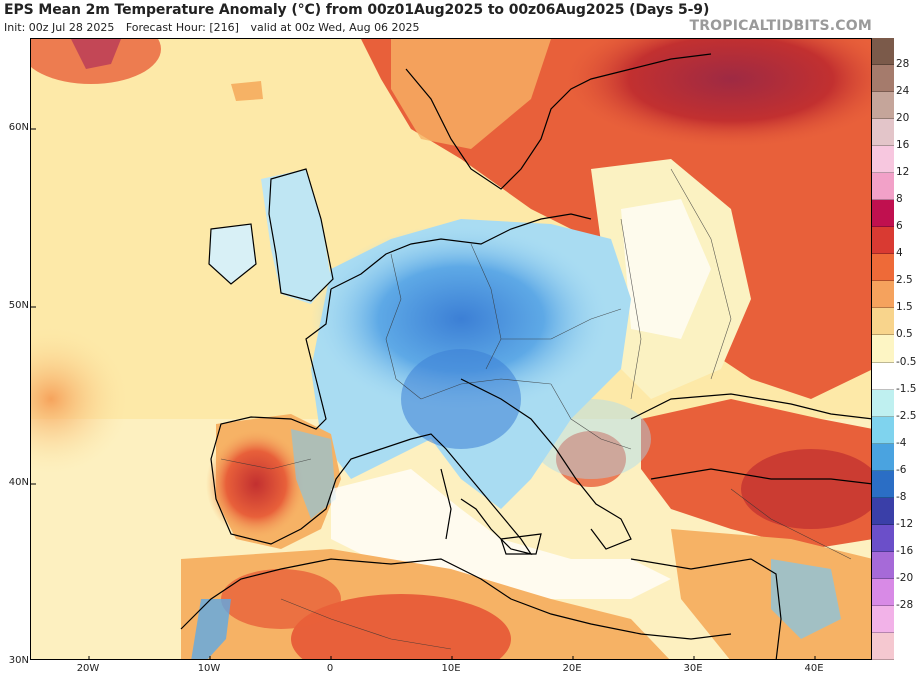 Image resolution: width=916 pixels, height=678 pixels. I want to click on atlantic-warm-area, so click(81, 399).